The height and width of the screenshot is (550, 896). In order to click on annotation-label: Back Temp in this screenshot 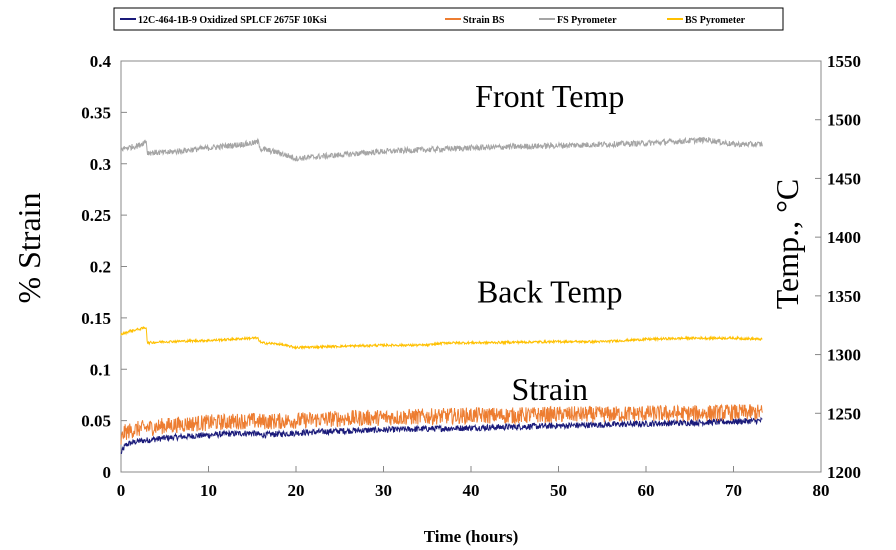, I will do `click(550, 291)`.